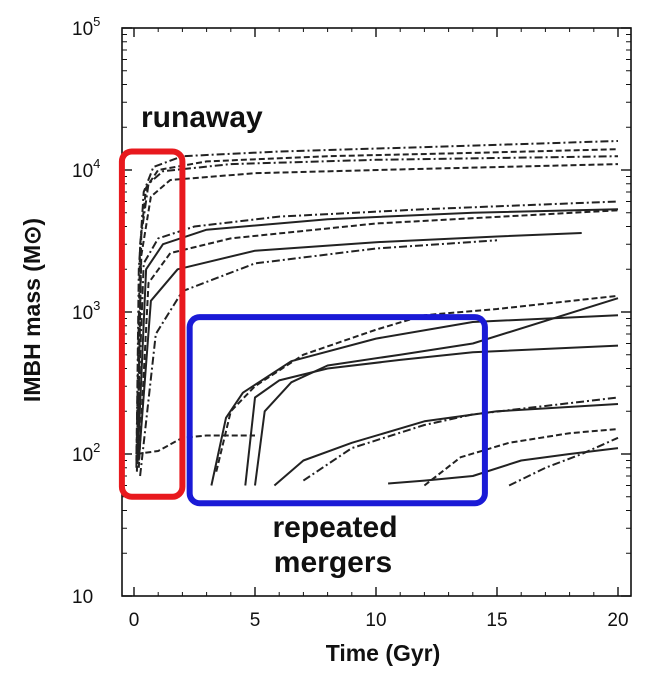 The width and height of the screenshot is (655, 683). Describe the element at coordinates (255, 620) in the screenshot. I see `x-tick-label: 5` at that location.